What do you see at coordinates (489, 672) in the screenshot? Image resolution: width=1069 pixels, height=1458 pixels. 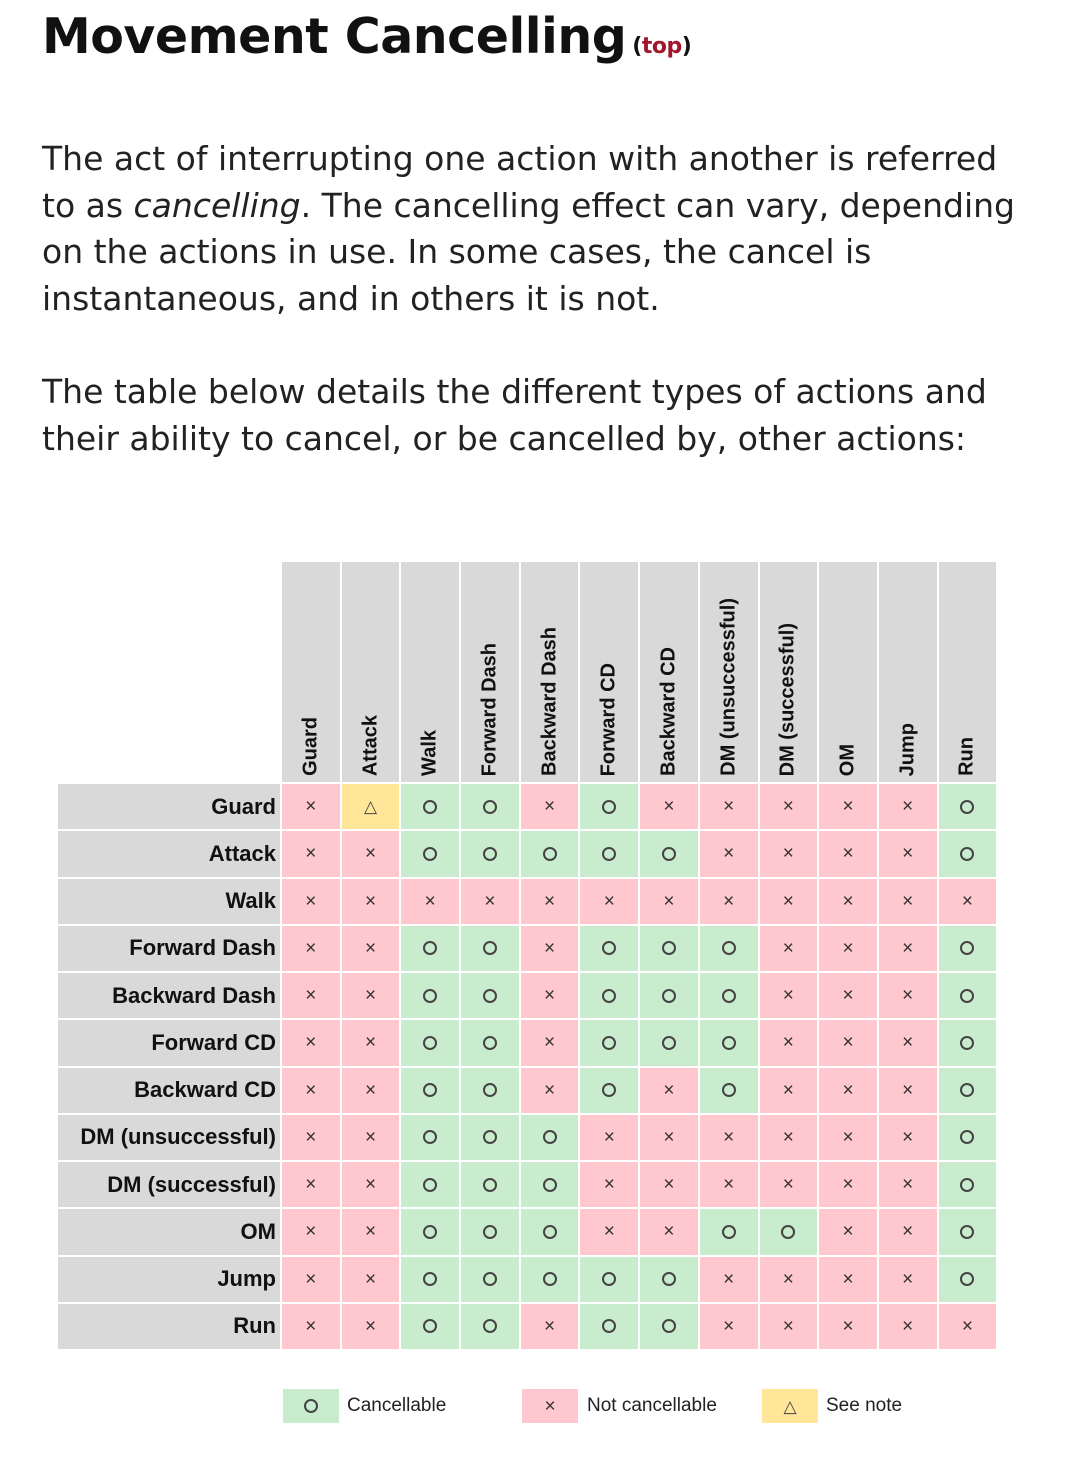 I see `column-header-forward-dash: Forward Dash` at bounding box center [489, 672].